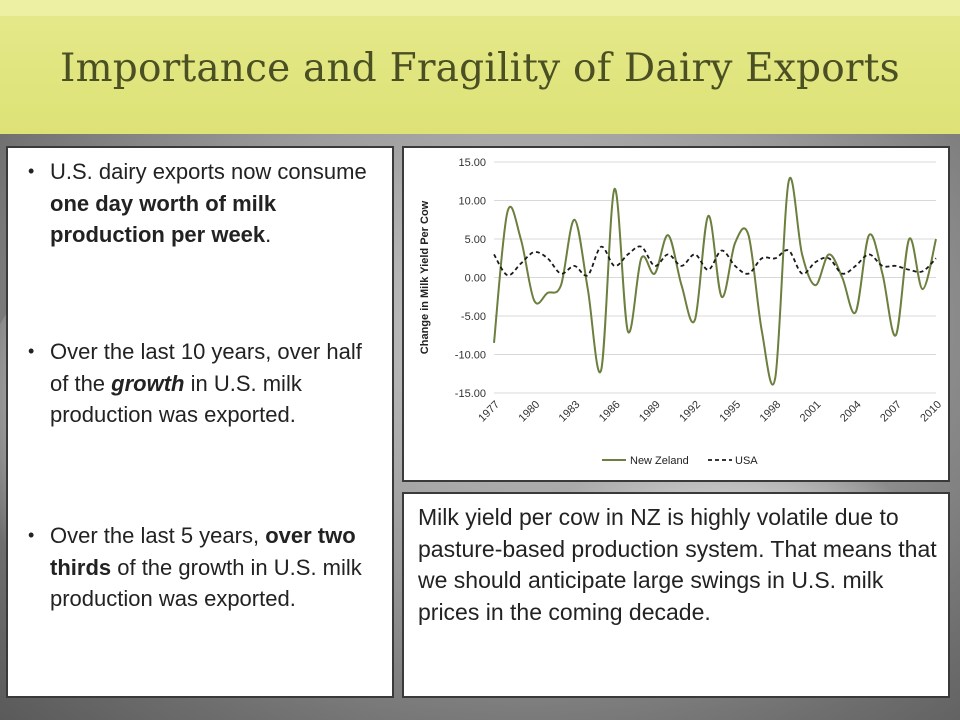 This screenshot has width=960, height=720. Describe the element at coordinates (891, 412) in the screenshot. I see `x-tick-label: 2007` at that location.